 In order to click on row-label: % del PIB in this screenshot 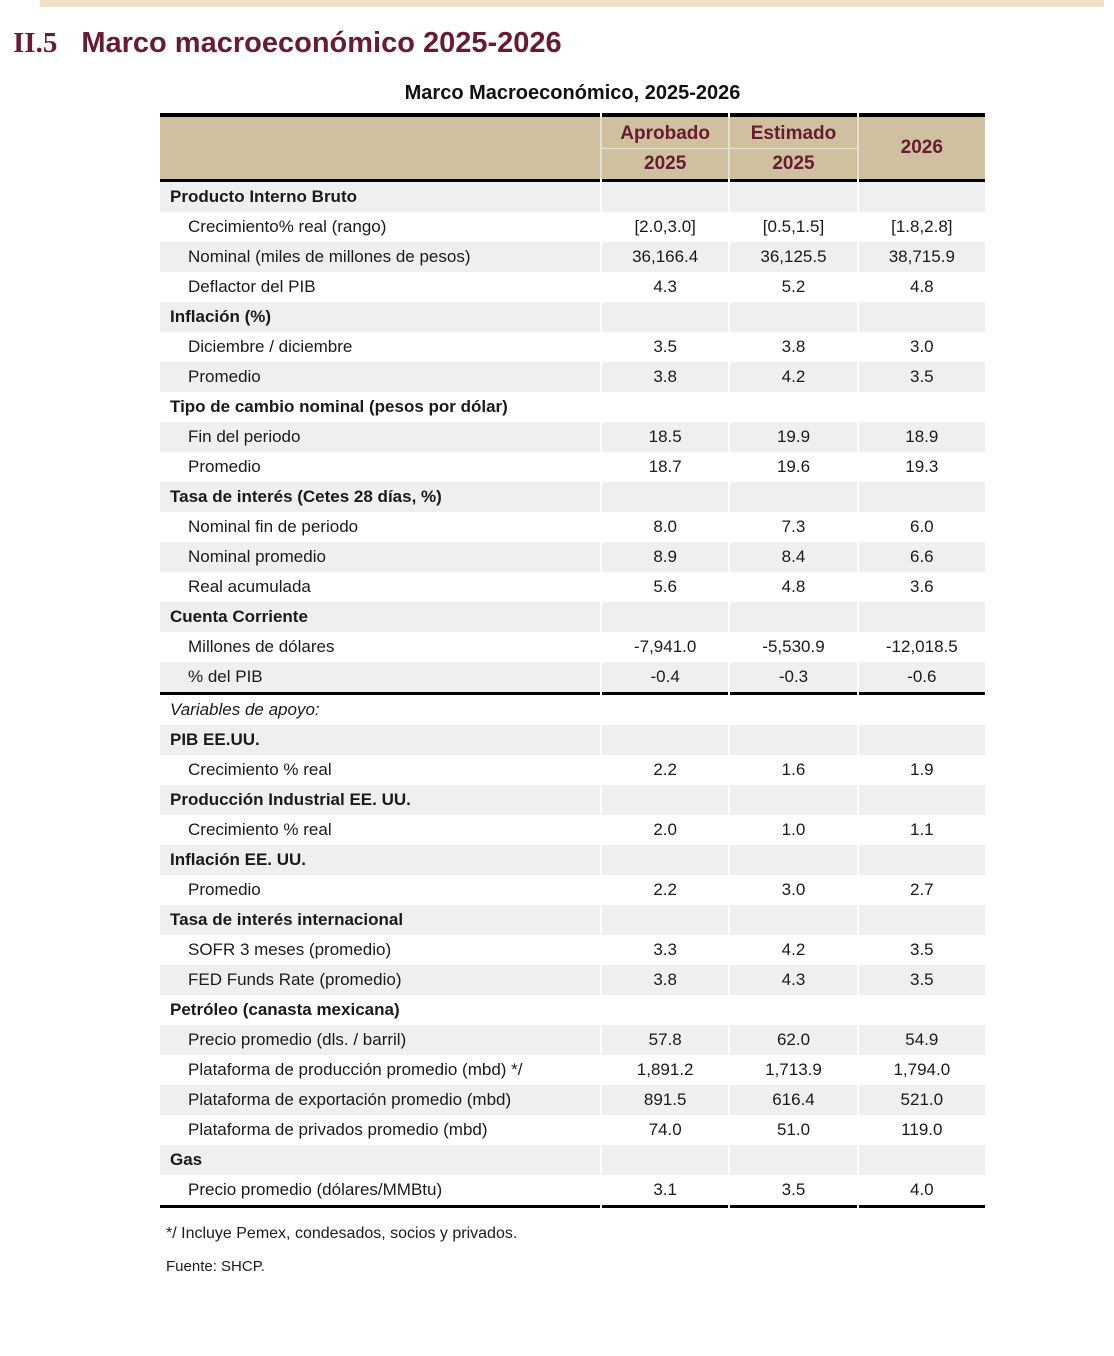, I will do `click(225, 676)`.